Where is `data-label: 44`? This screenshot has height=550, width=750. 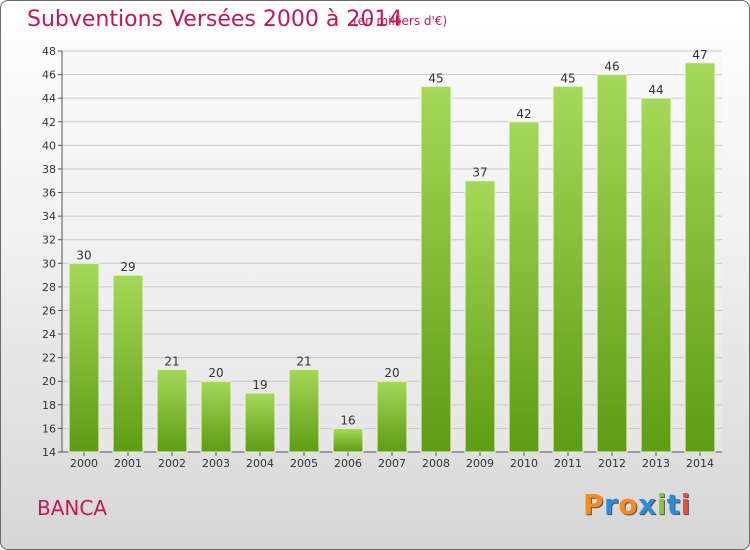
data-label: 44 is located at coordinates (655, 90).